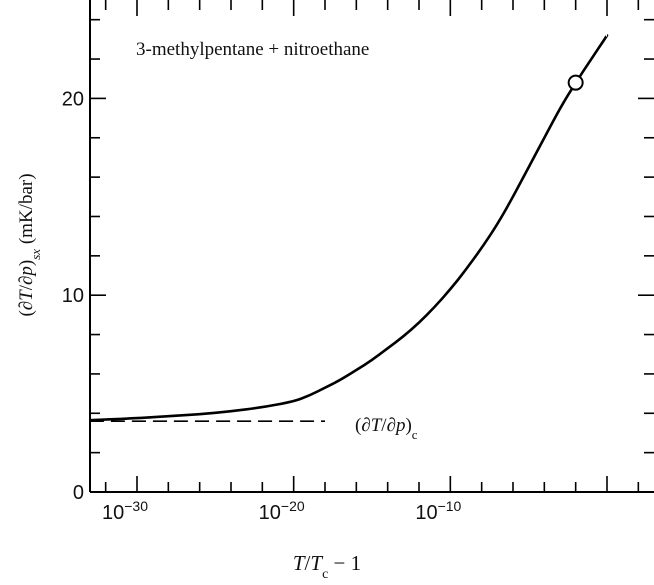 The height and width of the screenshot is (585, 654). What do you see at coordinates (386, 428) in the screenshot?
I see `dashed-line-annotation: (∂T/∂p)c` at bounding box center [386, 428].